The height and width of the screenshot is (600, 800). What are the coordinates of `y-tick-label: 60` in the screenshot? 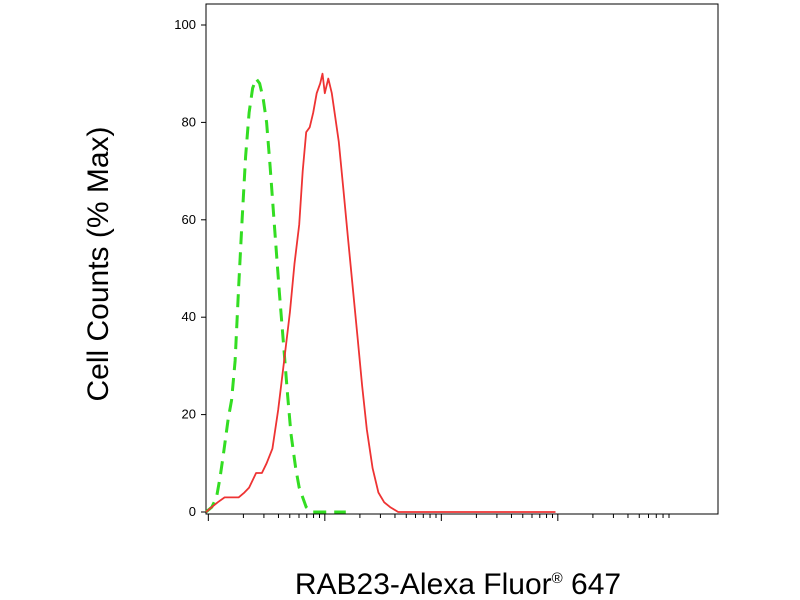 It's located at (189, 219).